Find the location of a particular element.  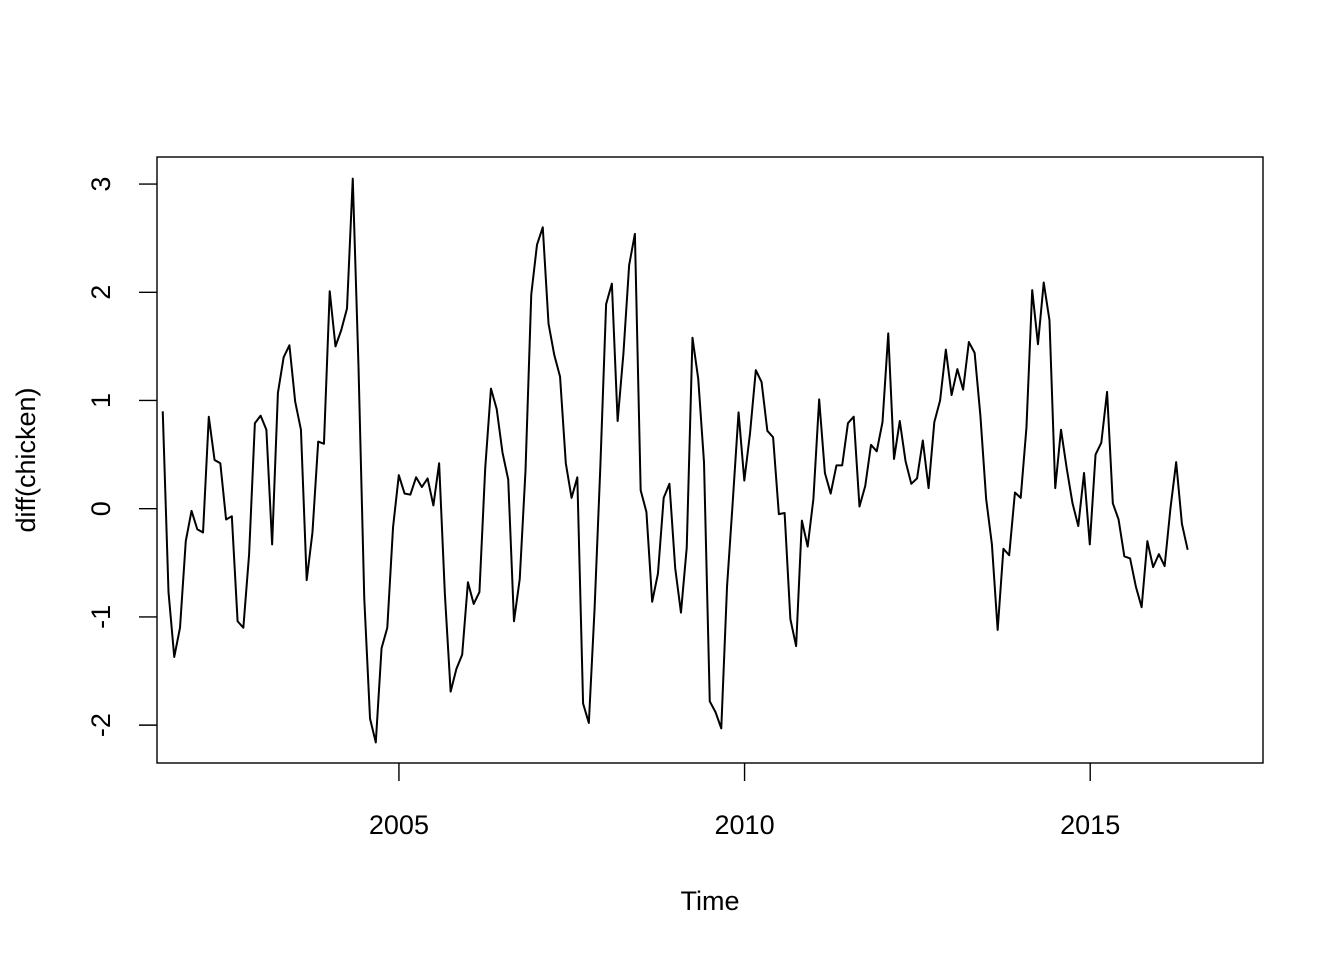

x-tick-label: 2010 is located at coordinates (745, 825).